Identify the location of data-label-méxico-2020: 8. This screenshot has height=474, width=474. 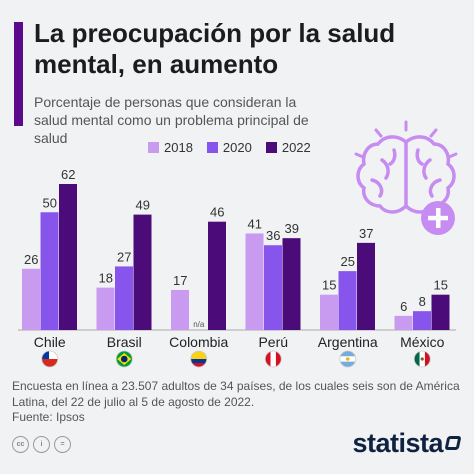
(422, 301).